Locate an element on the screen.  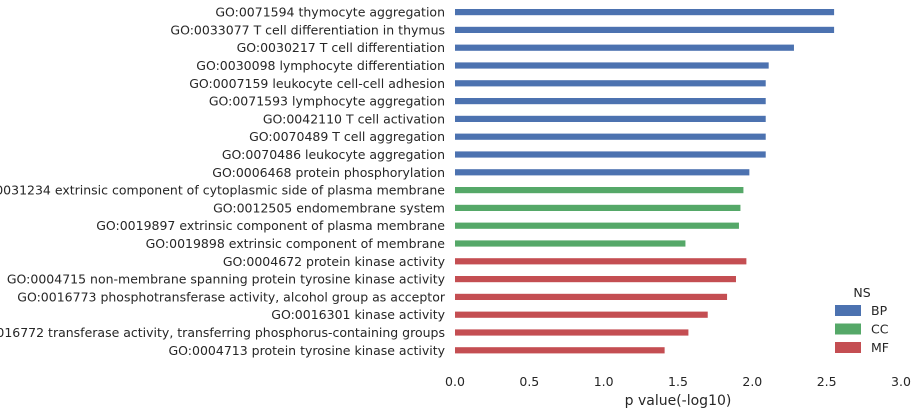
category-label: GO:0030098 lymphocyte differentiation is located at coordinates (320, 65).